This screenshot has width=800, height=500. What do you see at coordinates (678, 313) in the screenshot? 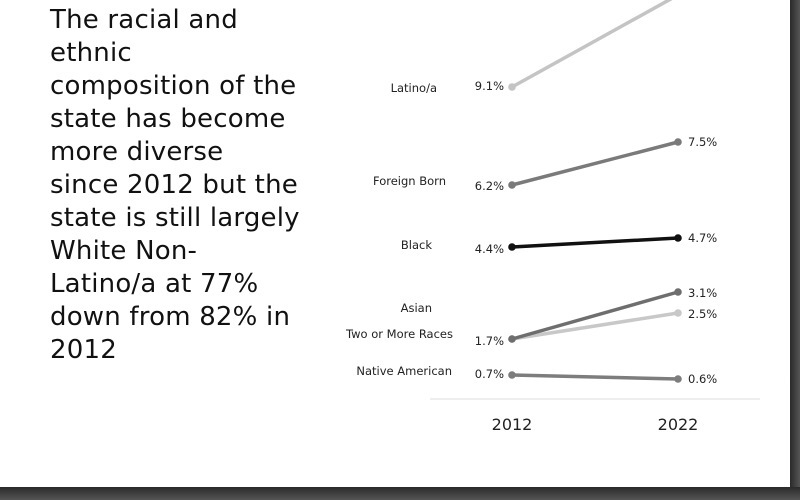
I see `point-2022-two-or-more-races` at bounding box center [678, 313].